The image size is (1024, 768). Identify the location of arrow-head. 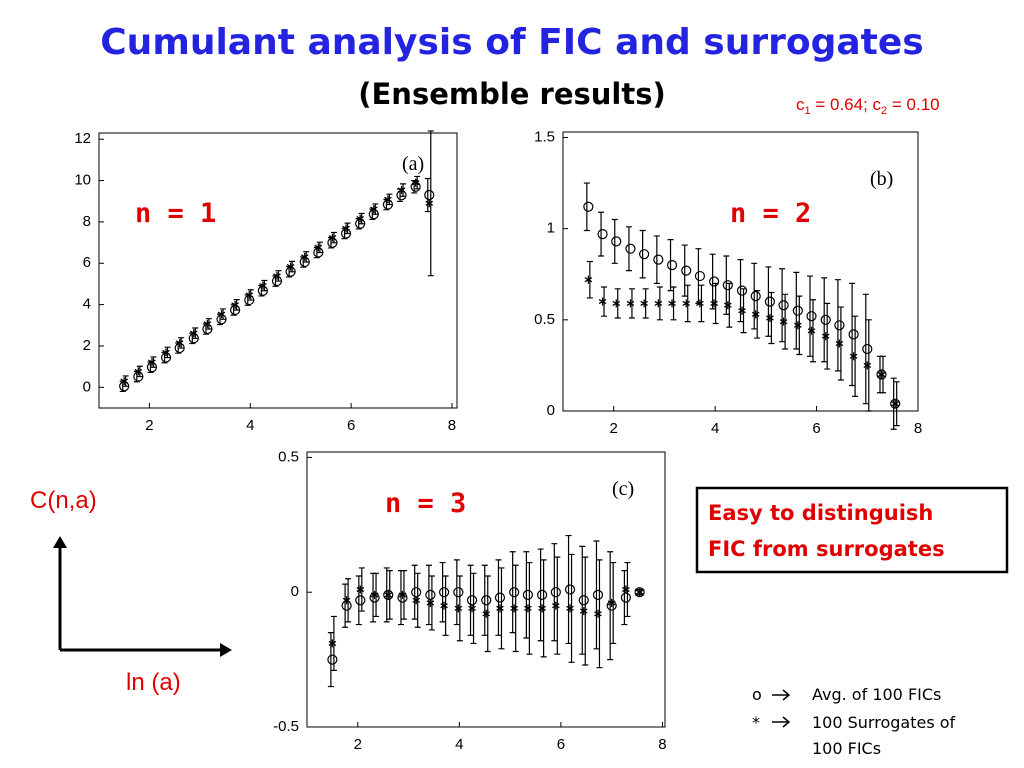
(60, 542).